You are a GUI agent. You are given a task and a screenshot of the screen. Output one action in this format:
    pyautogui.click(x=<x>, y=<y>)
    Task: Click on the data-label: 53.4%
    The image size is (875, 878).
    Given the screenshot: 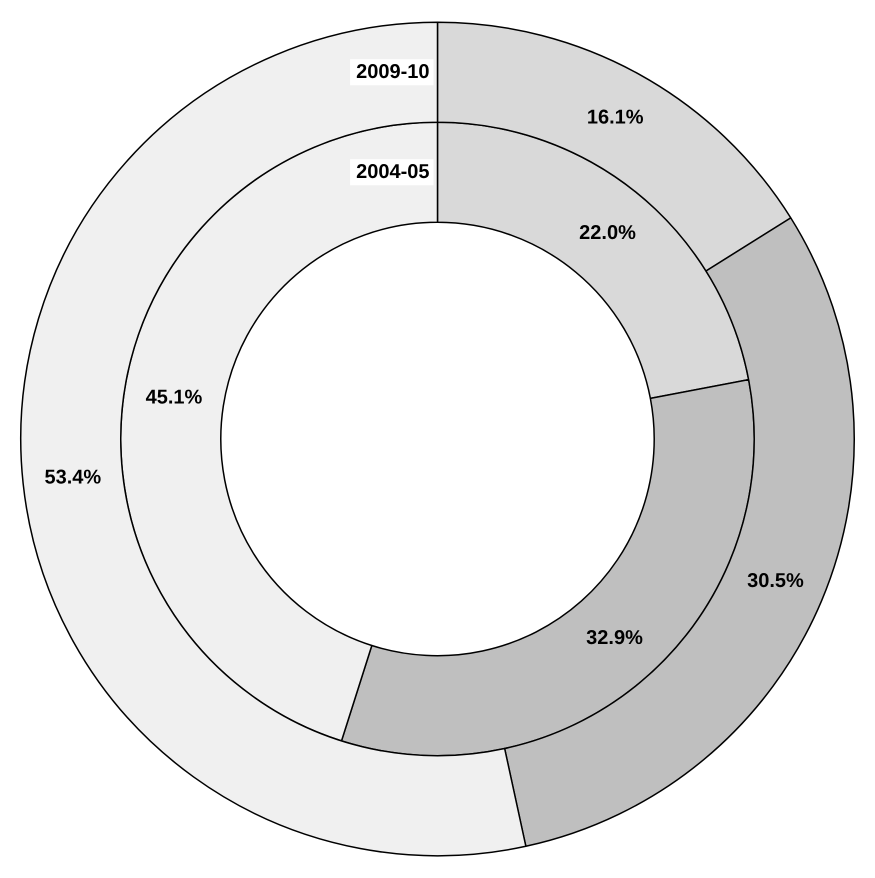 What is the action you would take?
    pyautogui.click(x=73, y=477)
    